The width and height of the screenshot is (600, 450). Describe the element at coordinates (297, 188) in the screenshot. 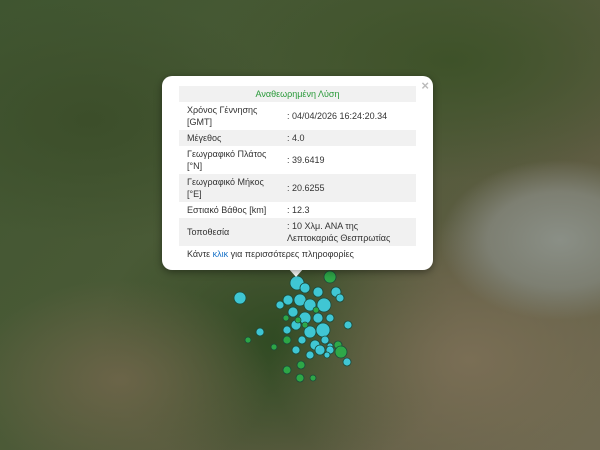

I see `detail-row: Γεωγραφικό Μήκος [°E]: 20.6255` at that location.